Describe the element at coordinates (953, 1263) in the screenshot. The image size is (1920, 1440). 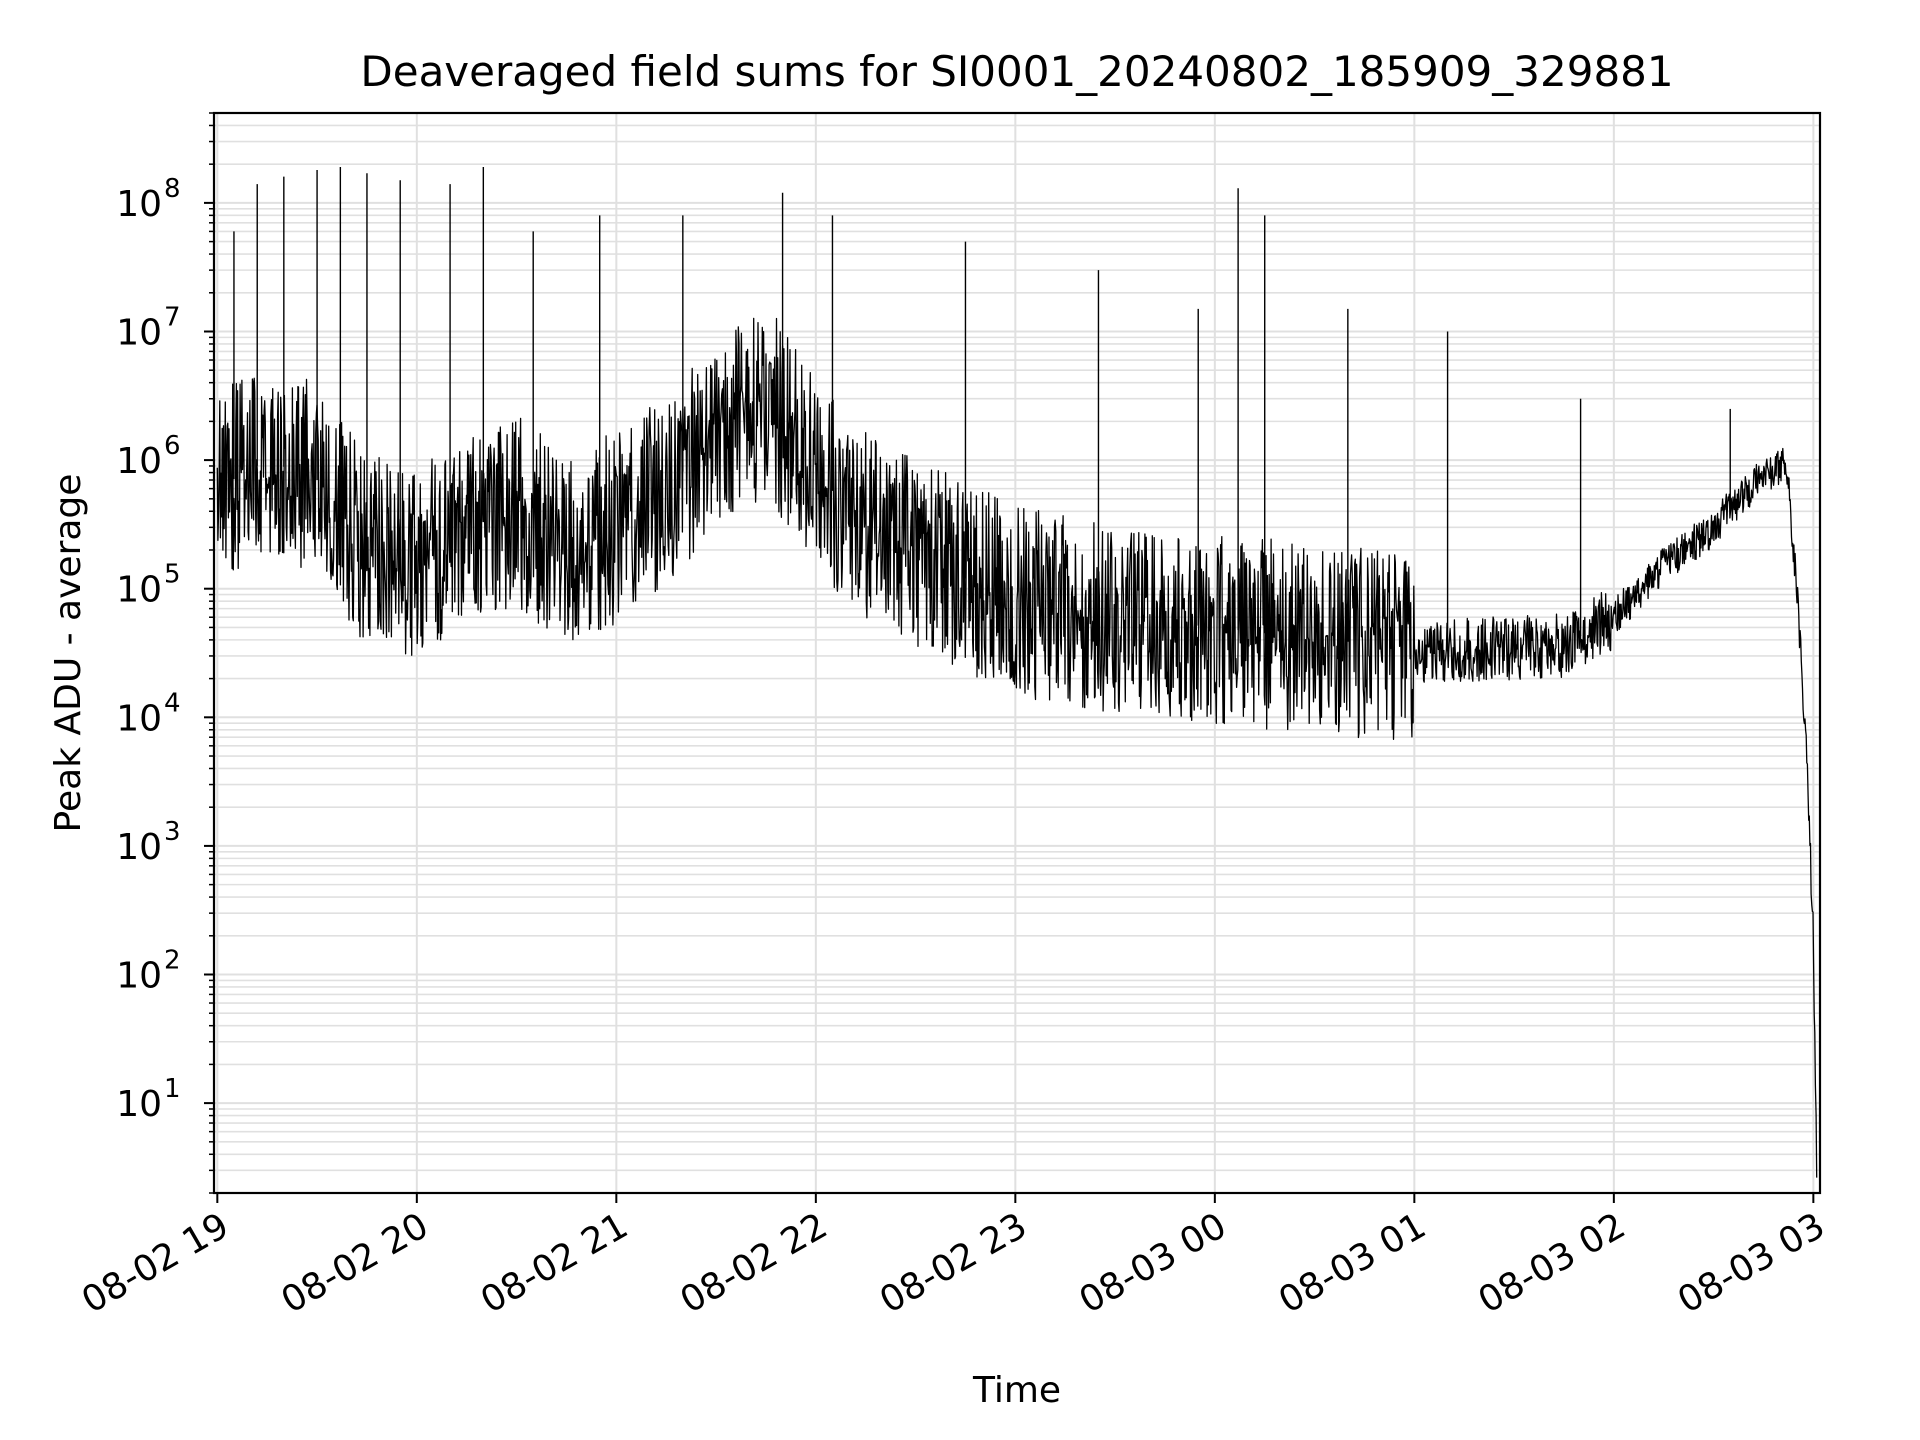
I see `x-tick-label: 08-02 23` at that location.